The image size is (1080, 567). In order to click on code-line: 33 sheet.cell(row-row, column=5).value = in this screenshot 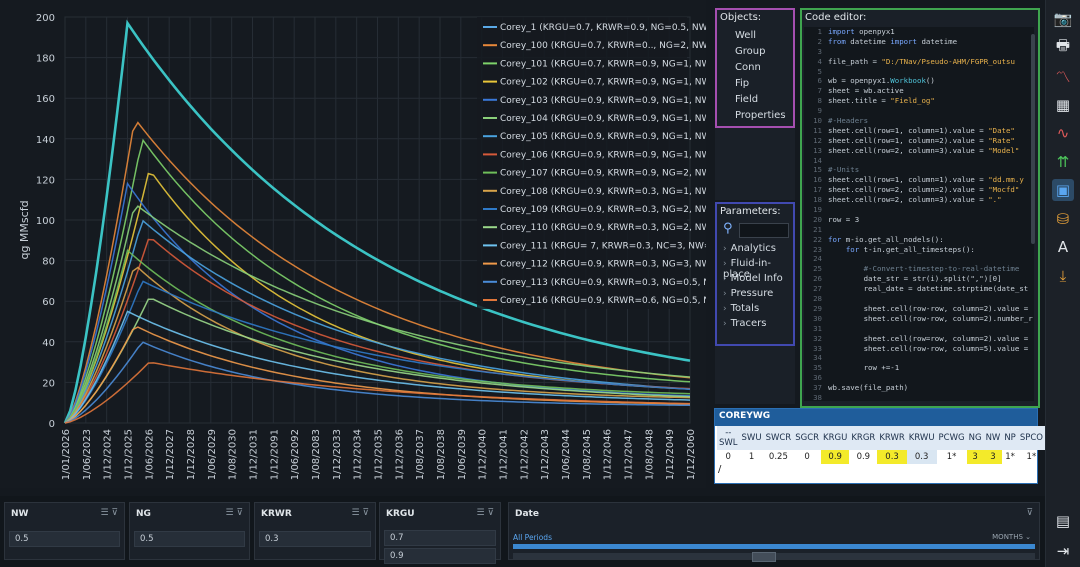, I will do `click(919, 349)`.